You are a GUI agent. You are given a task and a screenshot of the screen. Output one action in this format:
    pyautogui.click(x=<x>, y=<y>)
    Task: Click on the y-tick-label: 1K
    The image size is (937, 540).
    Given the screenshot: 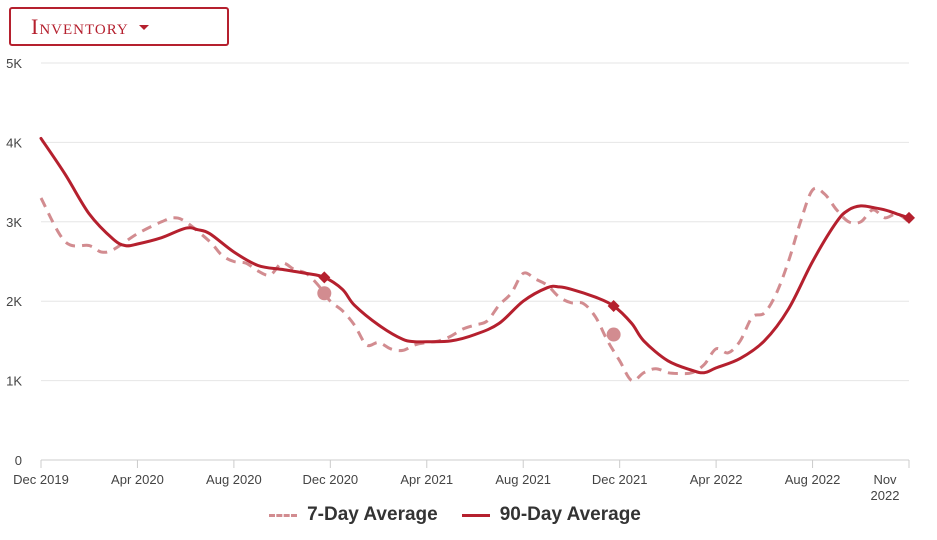 What is the action you would take?
    pyautogui.click(x=14, y=381)
    